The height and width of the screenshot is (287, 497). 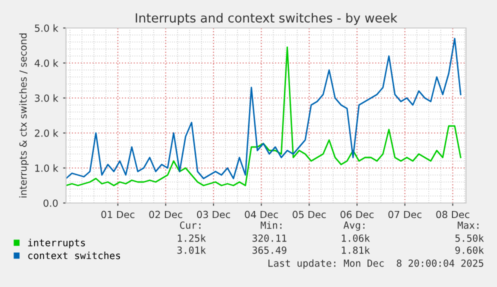 What do you see at coordinates (469, 238) in the screenshot?
I see `text: 5.50k` at bounding box center [469, 238].